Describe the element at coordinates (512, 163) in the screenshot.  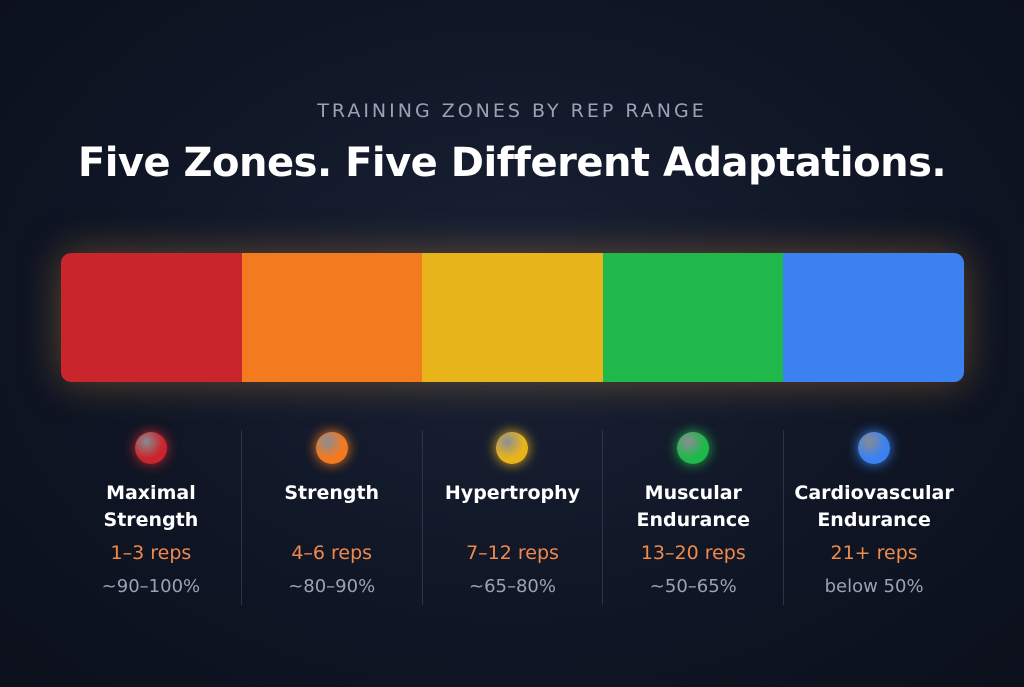
I see `title: Five Zones. Five Different Adaptations.` at that location.